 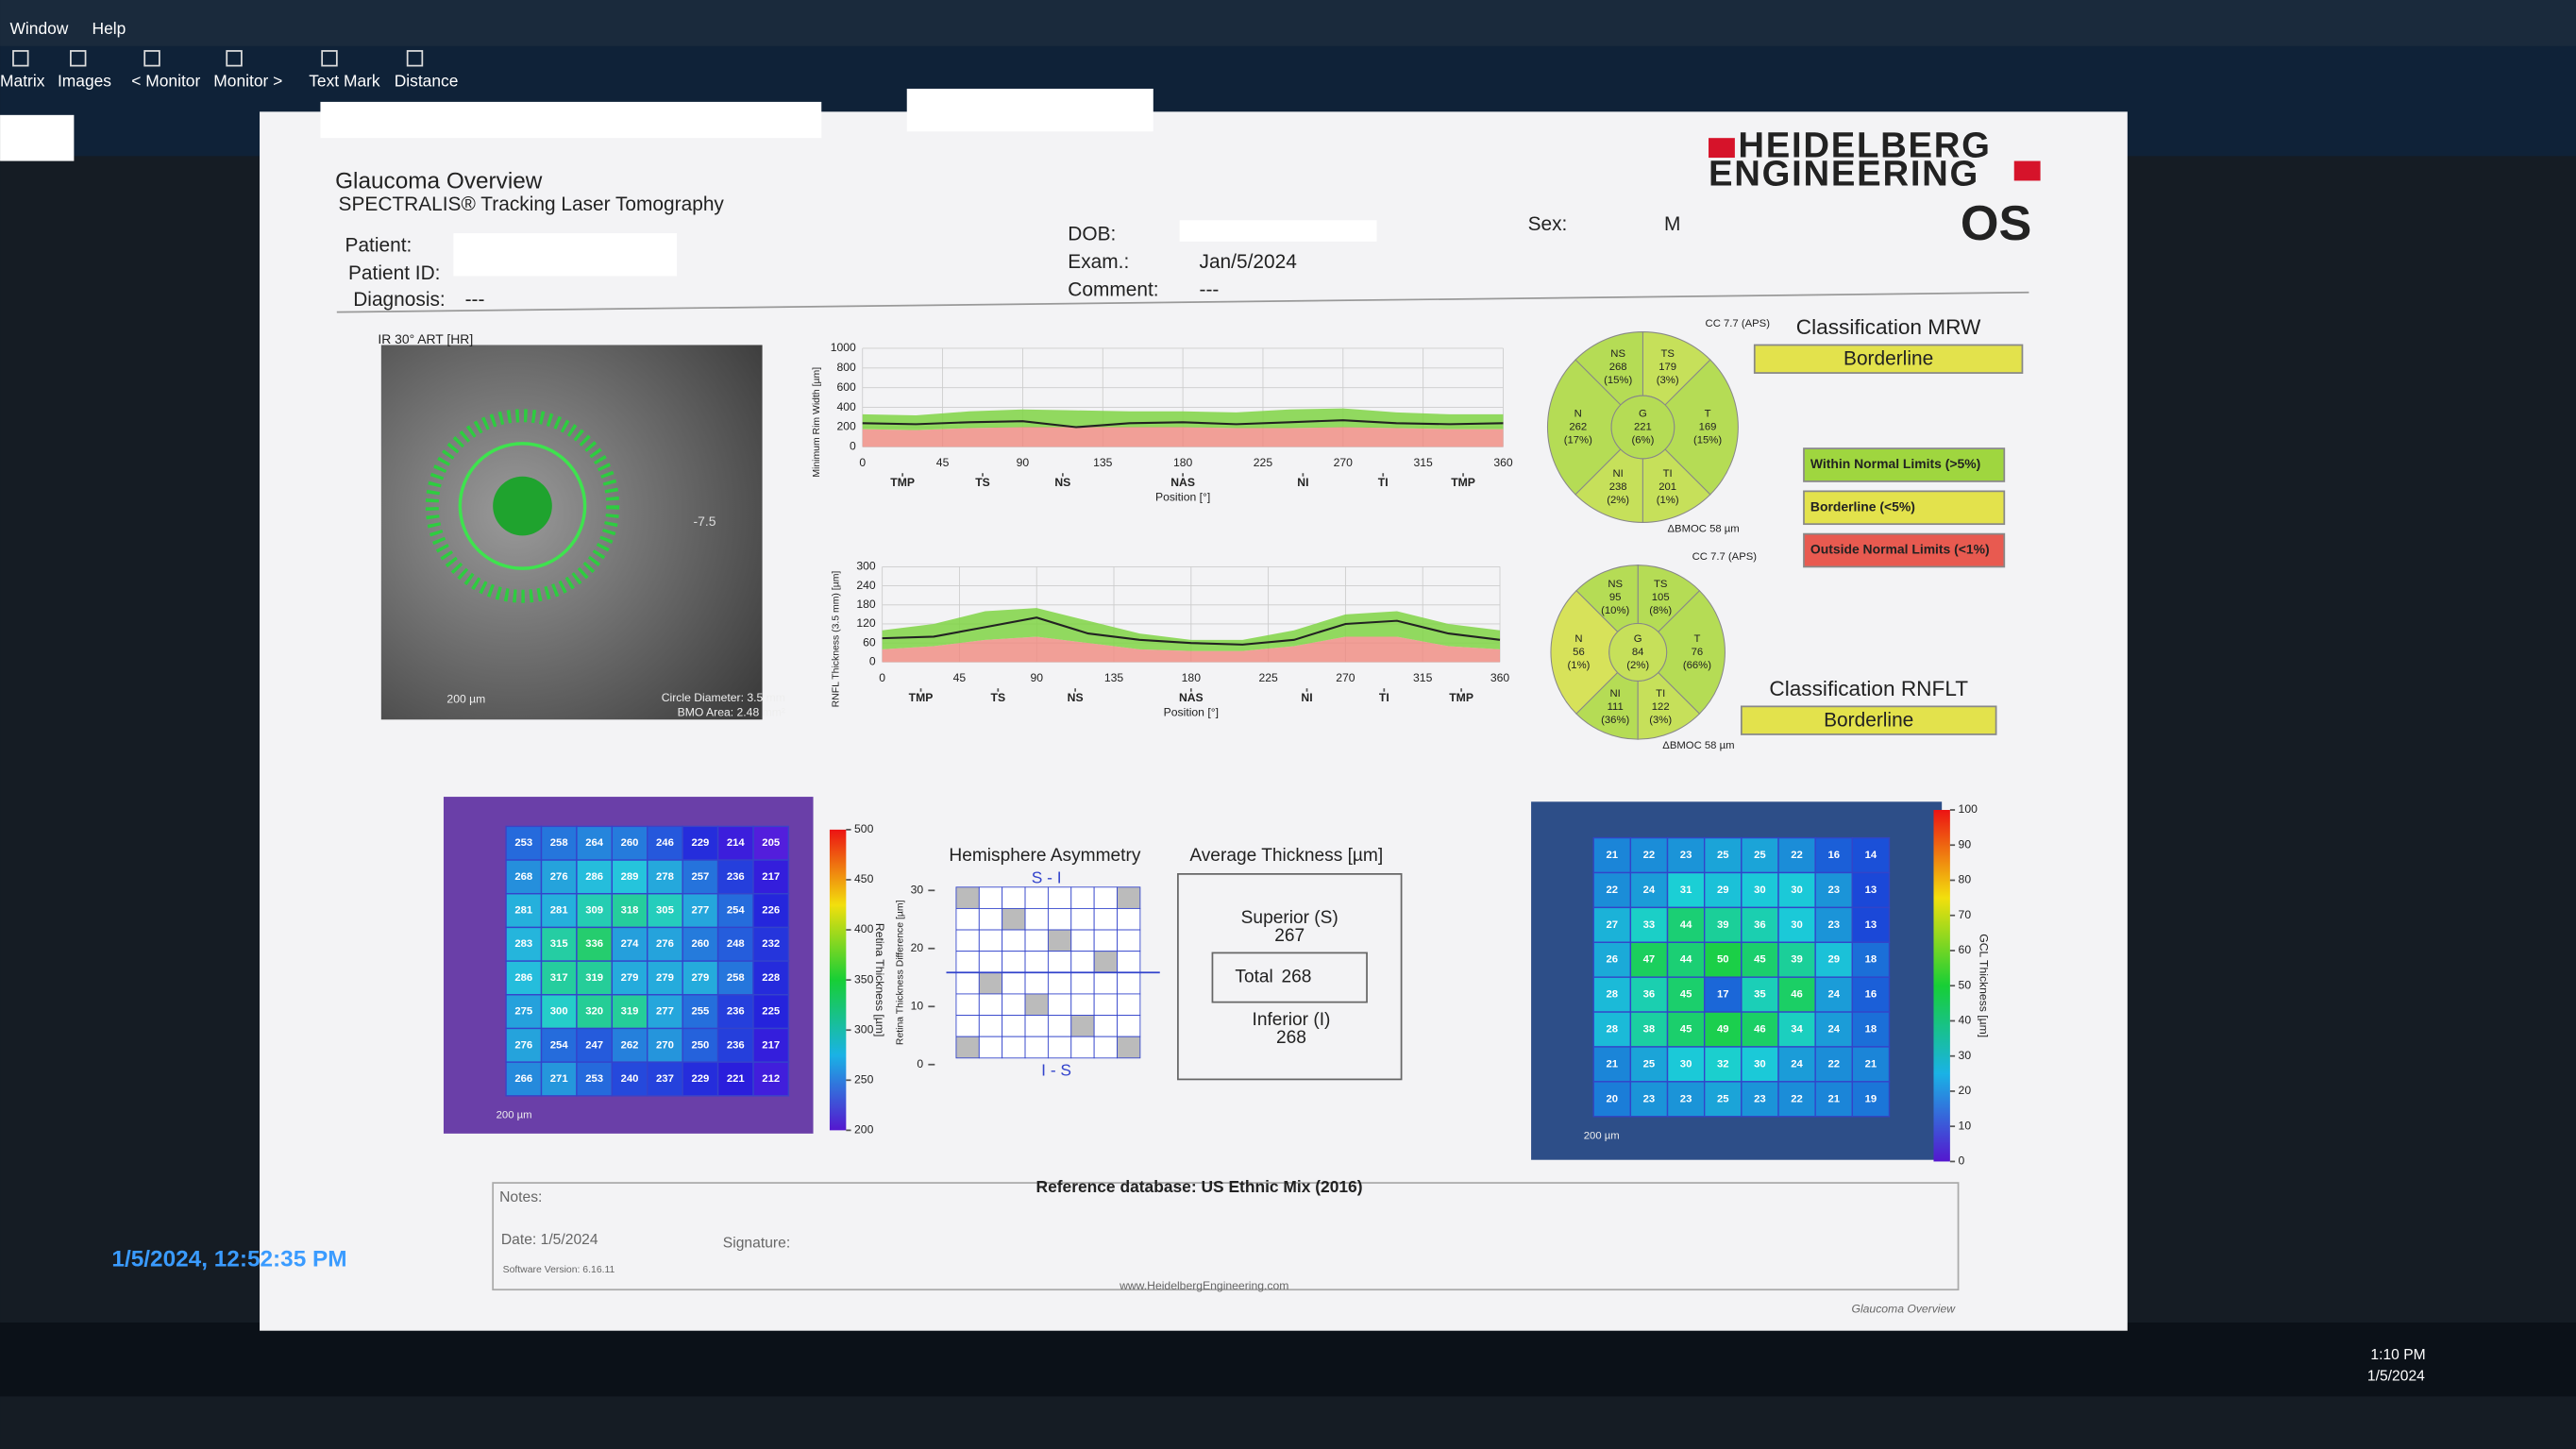 What do you see at coordinates (704, 521) in the screenshot?
I see `image-label: -7.5` at bounding box center [704, 521].